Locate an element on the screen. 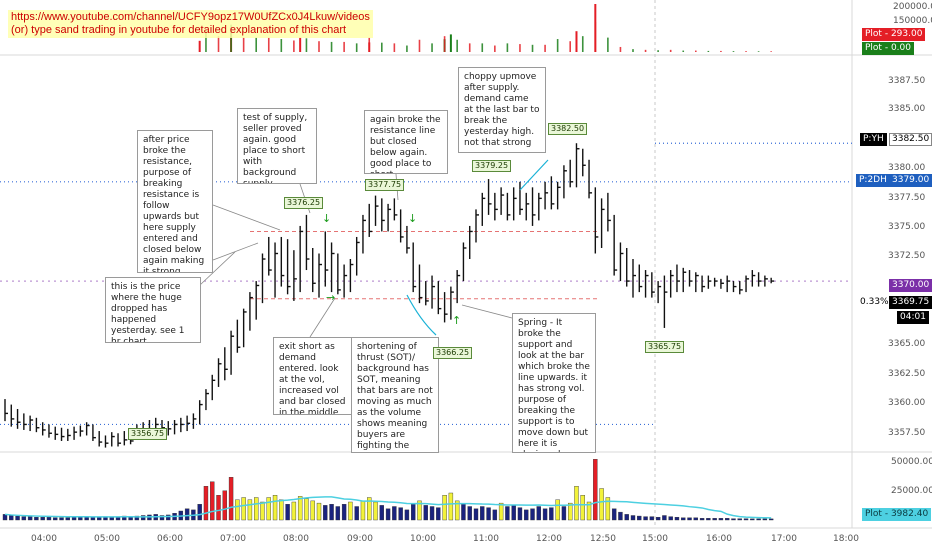 This screenshot has width=932, height=550. yh-label-name: P:YH is located at coordinates (873, 139).